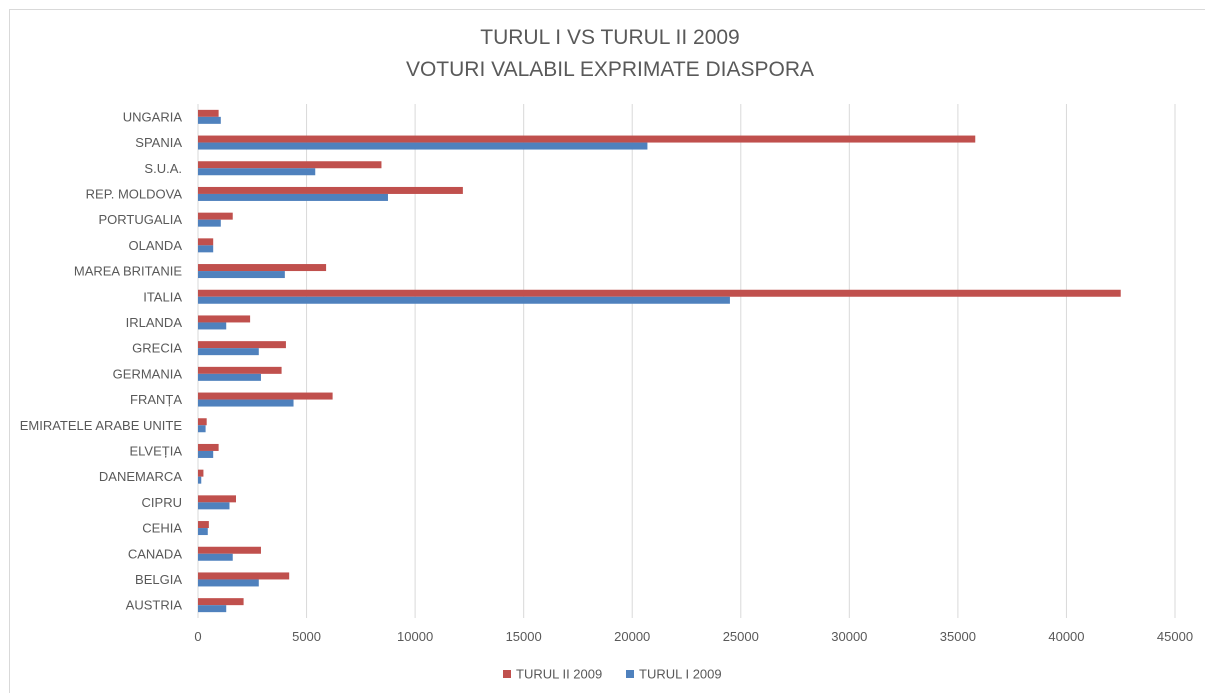 This screenshot has height=694, width=1206. I want to click on legend-label-turul-ii: TURUL II 2009, so click(559, 674).